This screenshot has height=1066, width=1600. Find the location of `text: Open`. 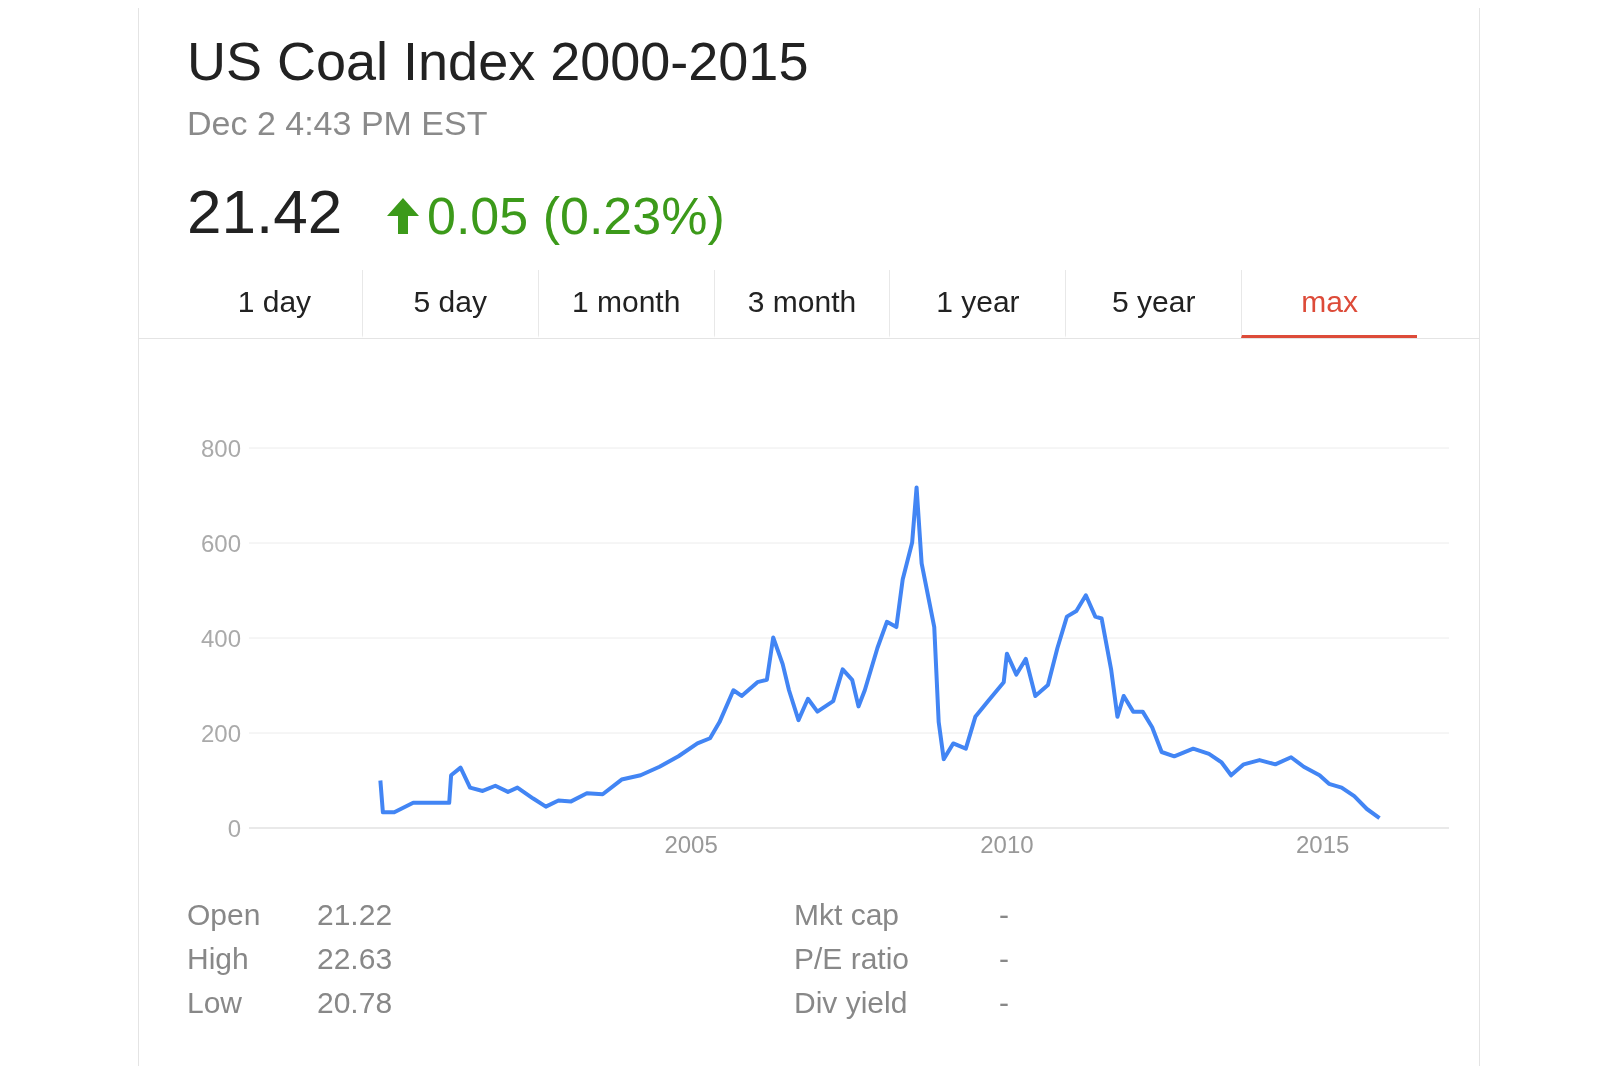

text: Open is located at coordinates (224, 915).